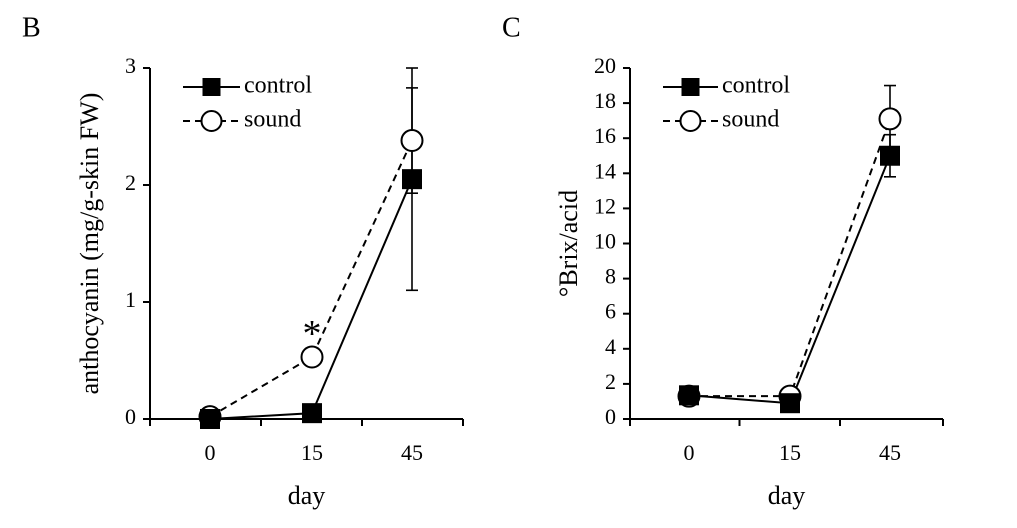 The width and height of the screenshot is (1017, 528). I want to click on y-tick-label: 8, so click(610, 276).